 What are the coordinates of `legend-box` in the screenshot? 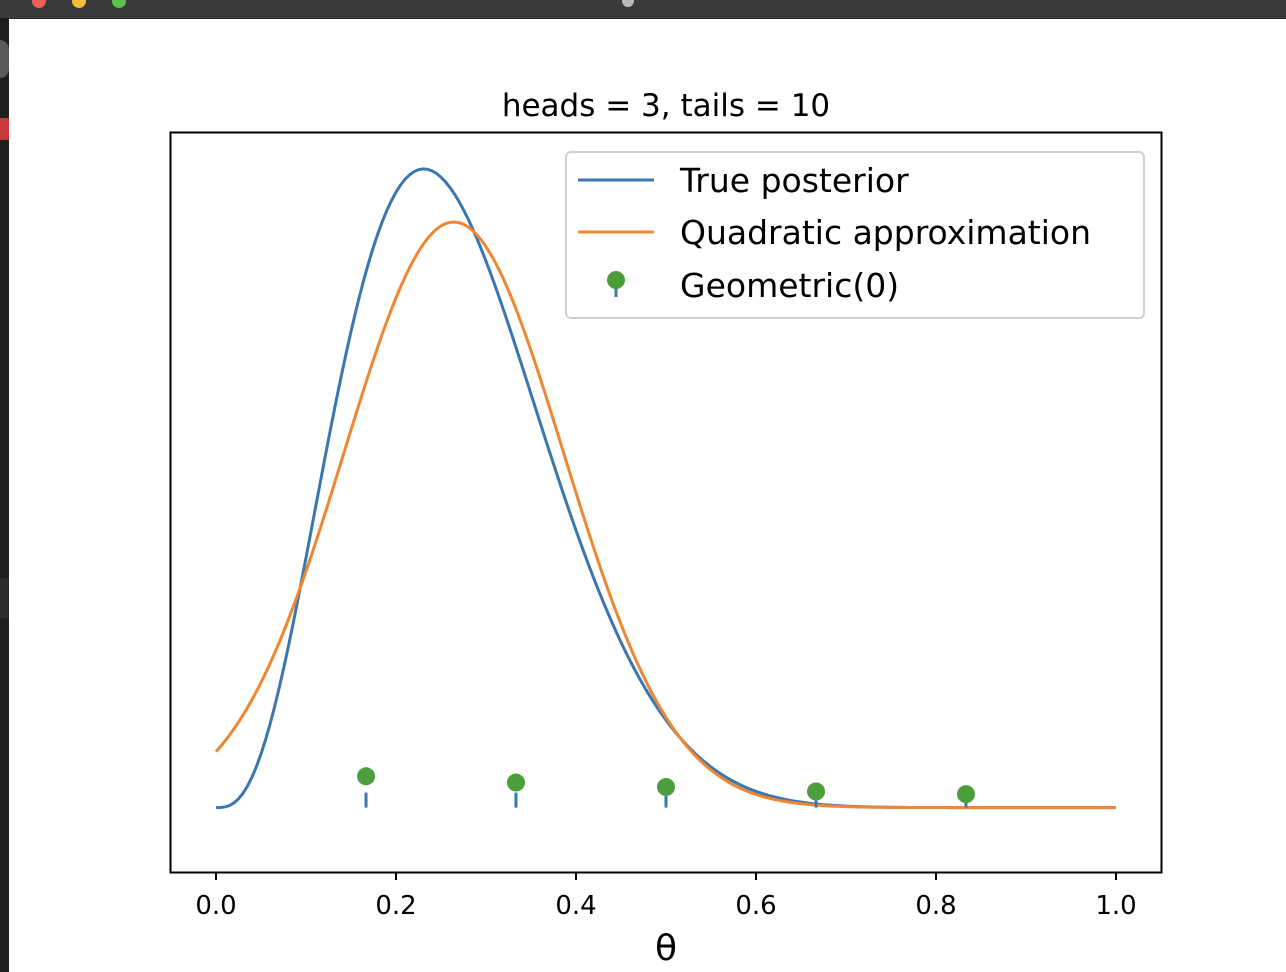 It's located at (855, 235).